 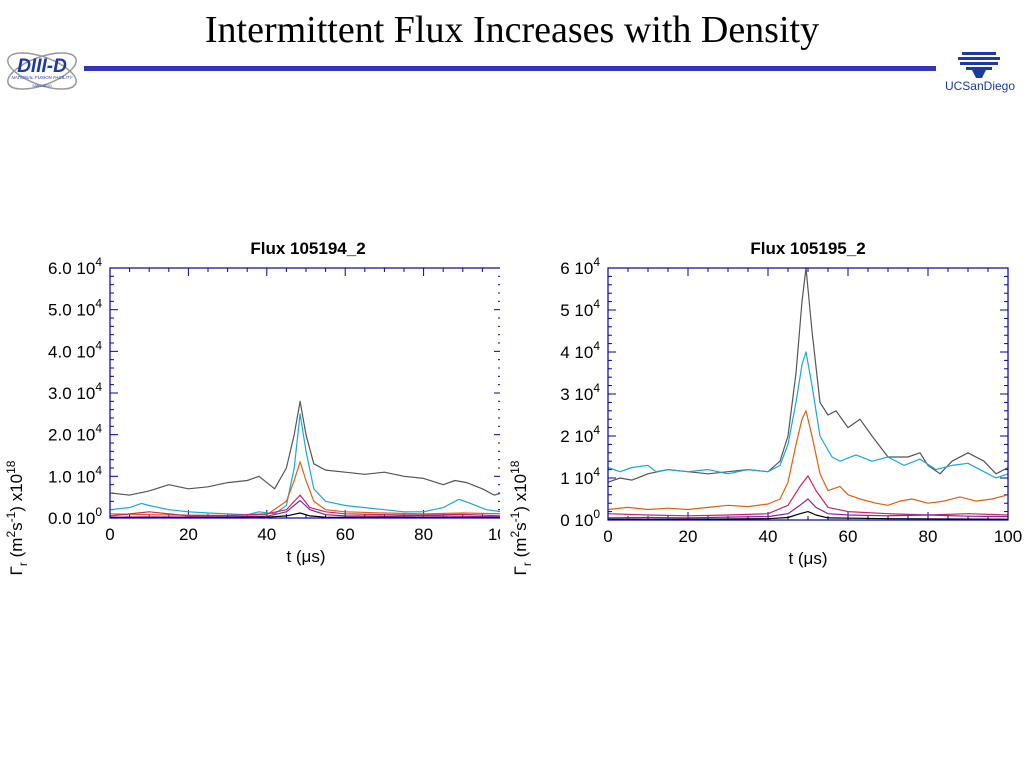 I want to click on uc-san-diego-logo: UCSanDiego, so click(x=980, y=72).